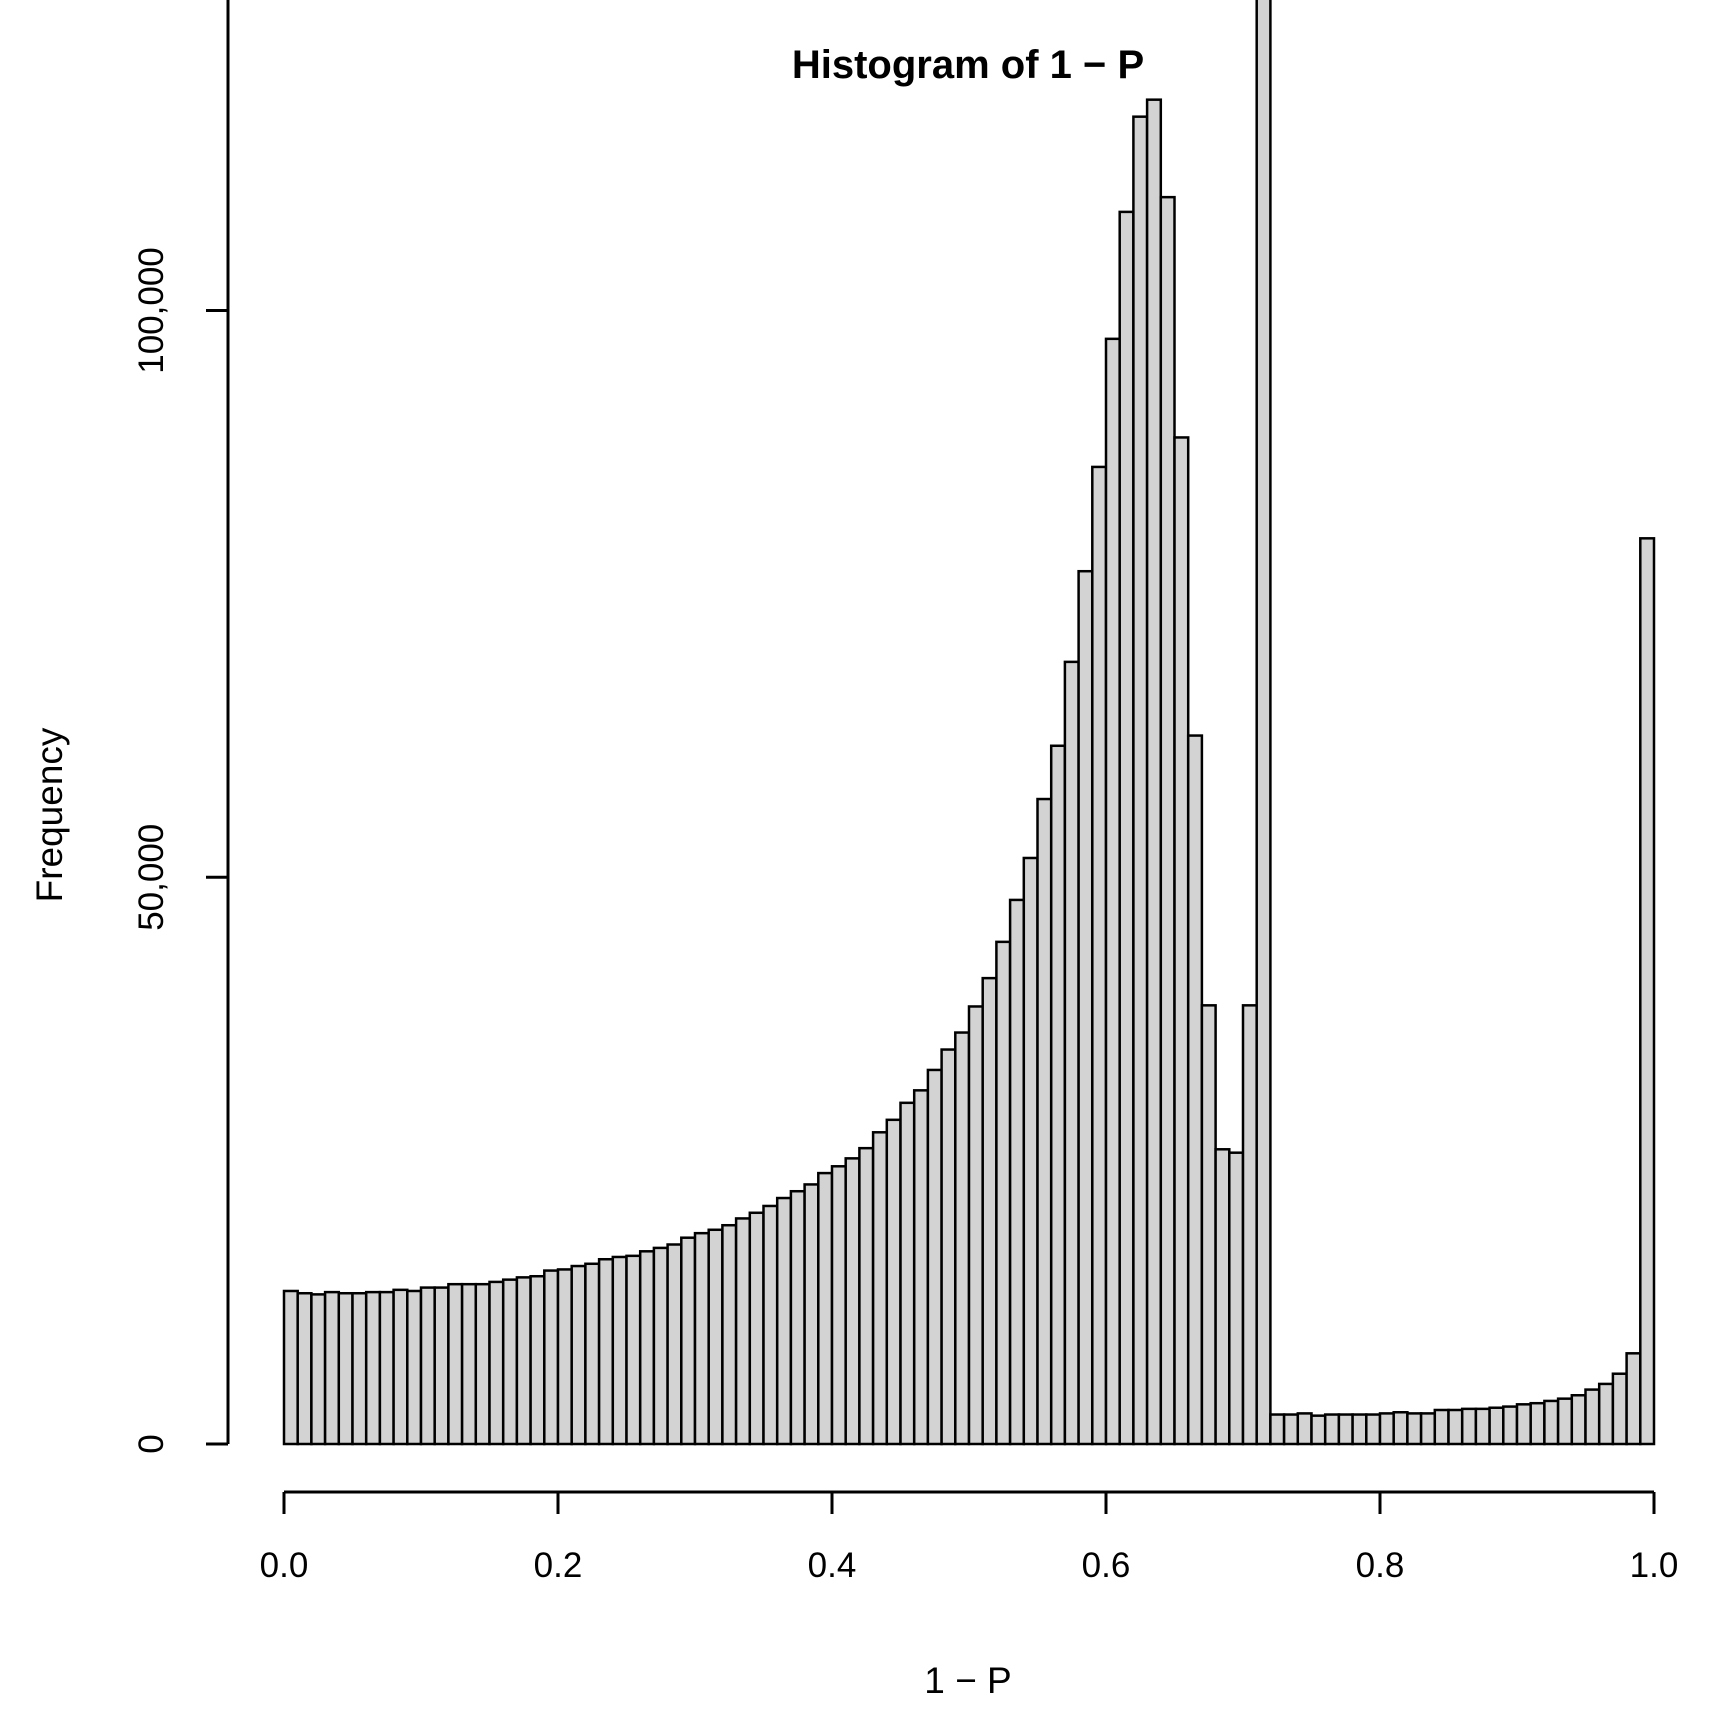 Image resolution: width=1710 pixels, height=1721 pixels. I want to click on chart-title: Histogram of 1 − P, so click(968, 65).